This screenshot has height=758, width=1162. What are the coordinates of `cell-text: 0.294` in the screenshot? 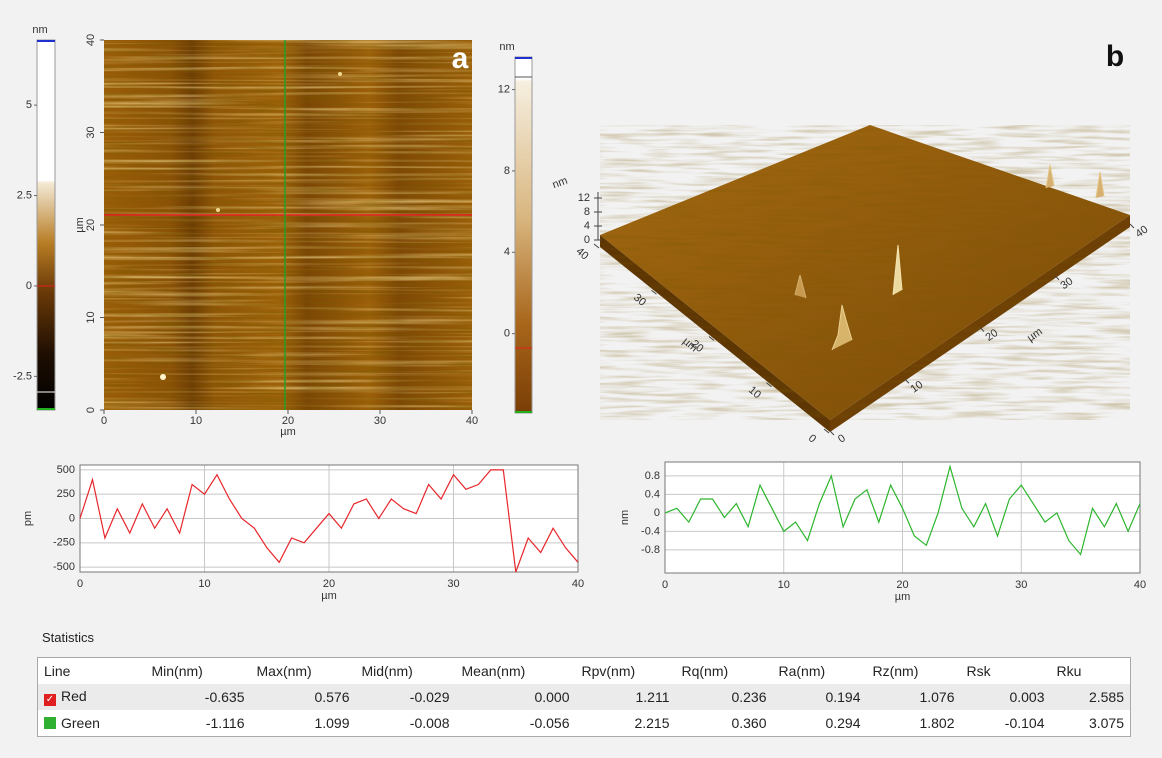 It's located at (843, 723).